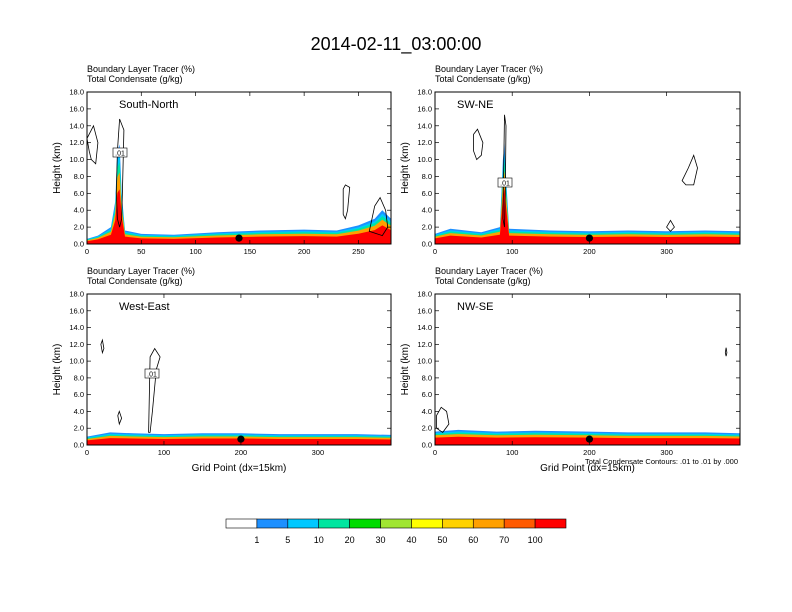 The width and height of the screenshot is (792, 612). What do you see at coordinates (319, 540) in the screenshot?
I see `colorbar-label: 10` at bounding box center [319, 540].